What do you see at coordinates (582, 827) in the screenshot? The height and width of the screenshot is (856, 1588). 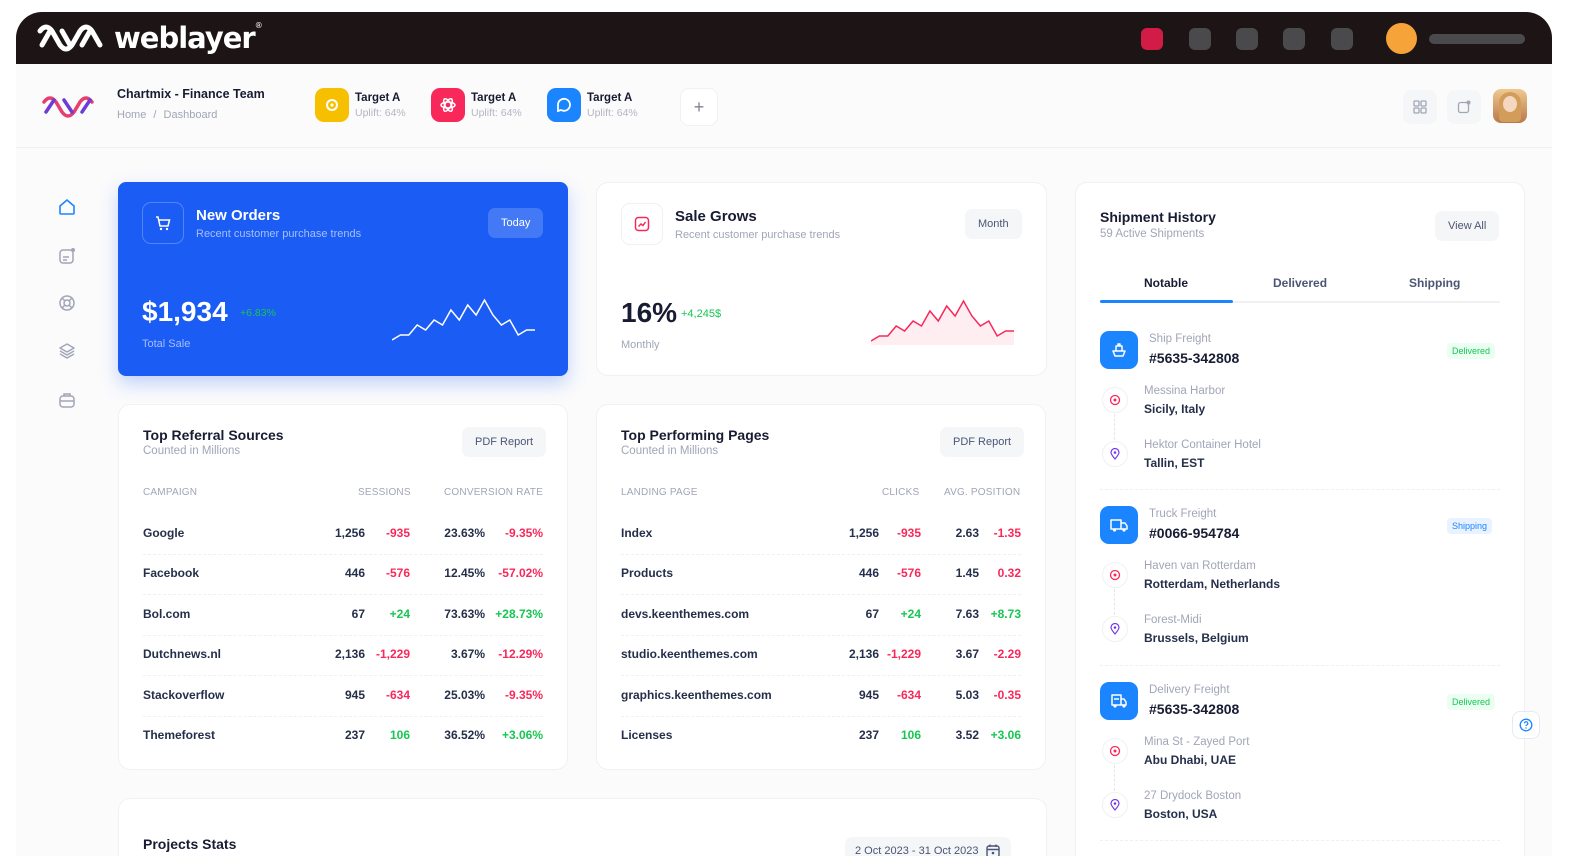 I see `projects-stats-card: Projects Stats 2 Oct 2023 - 31 Oct 2023` at bounding box center [582, 827].